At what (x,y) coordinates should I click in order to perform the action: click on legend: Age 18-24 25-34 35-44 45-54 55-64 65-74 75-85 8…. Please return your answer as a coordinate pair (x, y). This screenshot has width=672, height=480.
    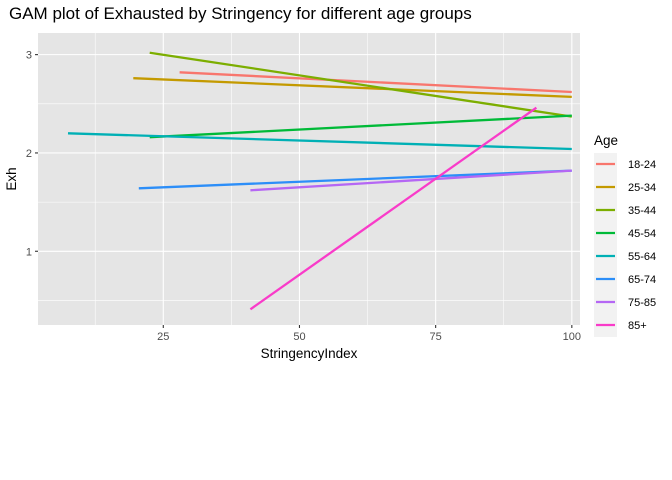
    Looking at the image, I should click on (625, 235).